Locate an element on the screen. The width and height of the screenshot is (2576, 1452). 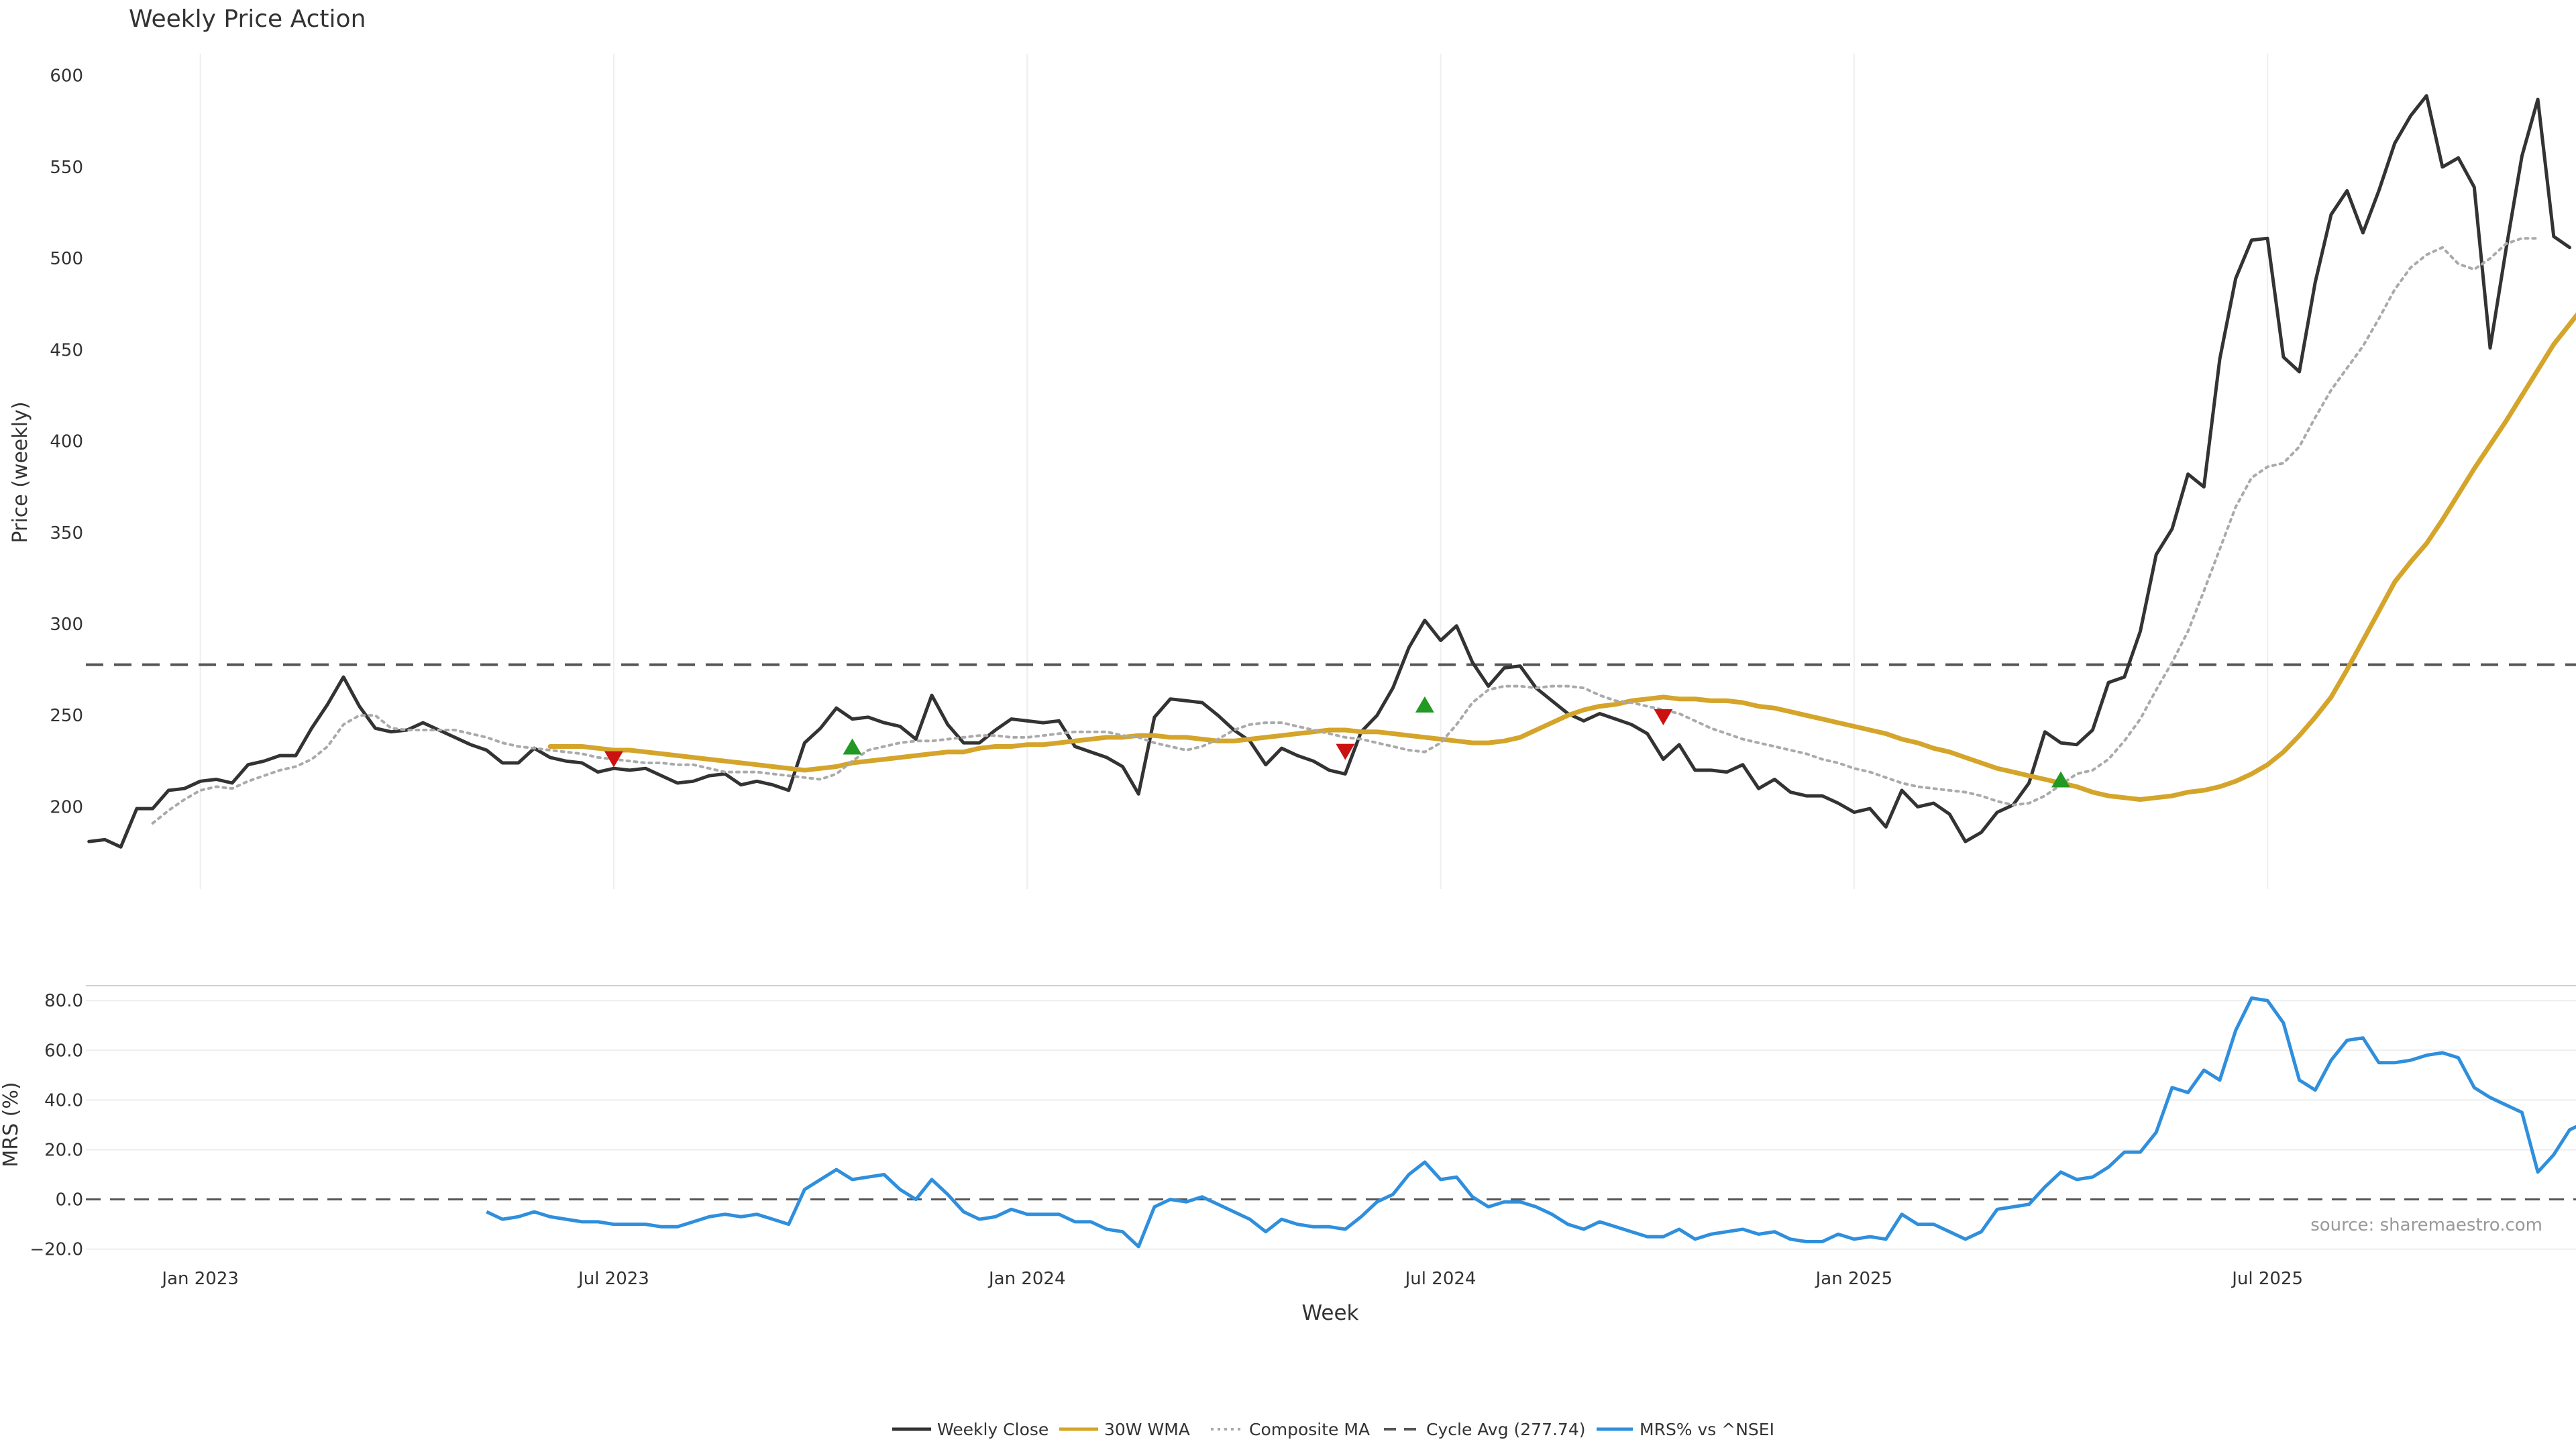
legend-entry-composite-ma: Composite MA is located at coordinates (1290, 1430).